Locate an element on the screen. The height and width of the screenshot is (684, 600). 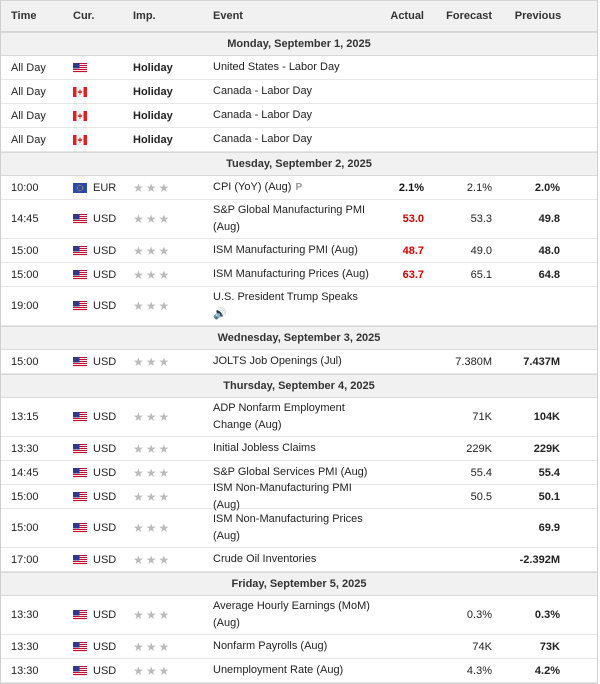
event-name: ISM Manufacturing PMI (Aug) is located at coordinates (290, 250).